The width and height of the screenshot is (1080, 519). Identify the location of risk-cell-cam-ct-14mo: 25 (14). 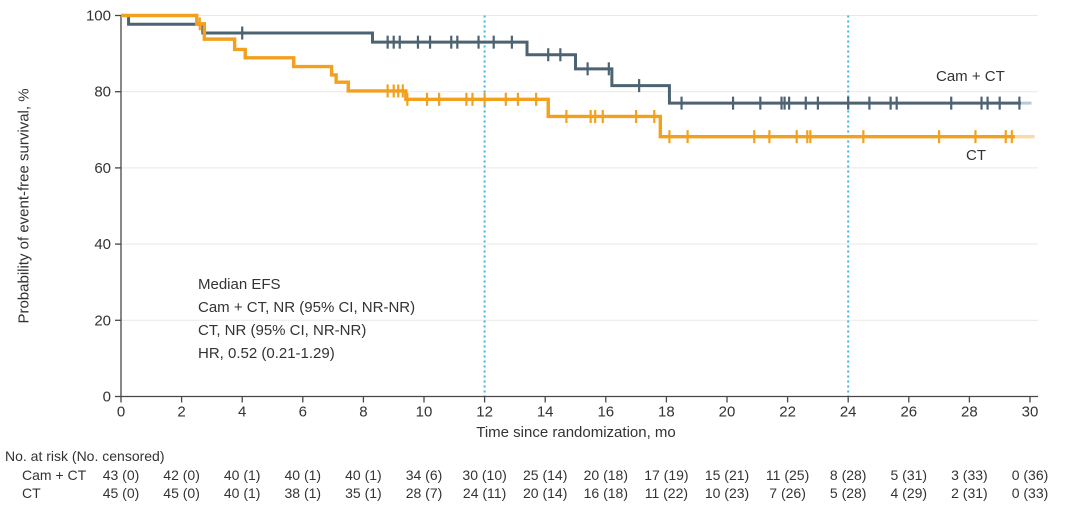
(545, 475).